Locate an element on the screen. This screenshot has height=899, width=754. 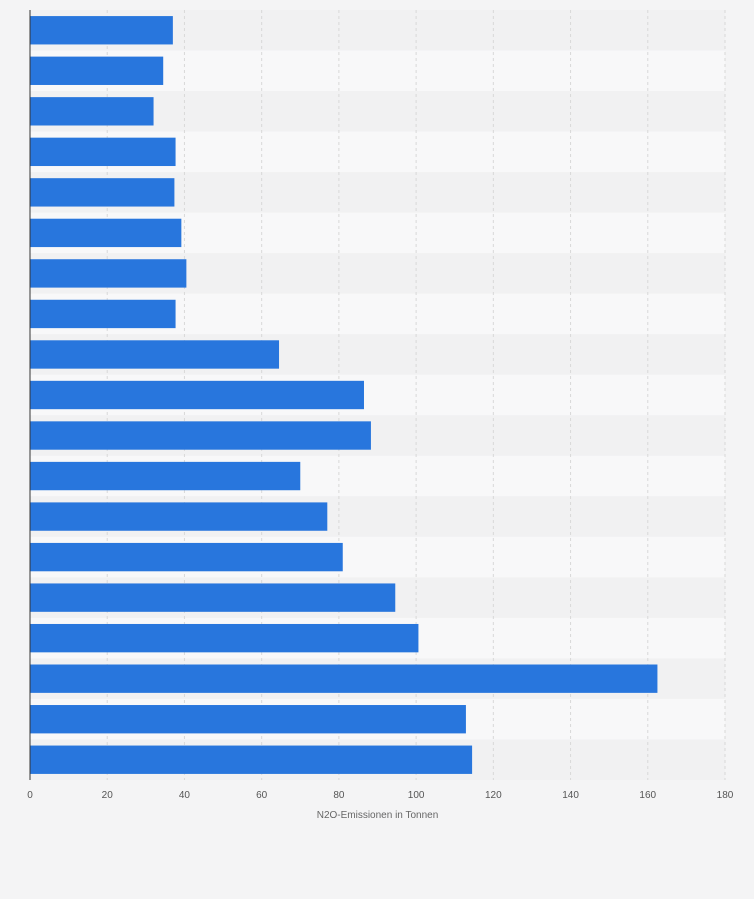
x-tick-label: 120 is located at coordinates (493, 795).